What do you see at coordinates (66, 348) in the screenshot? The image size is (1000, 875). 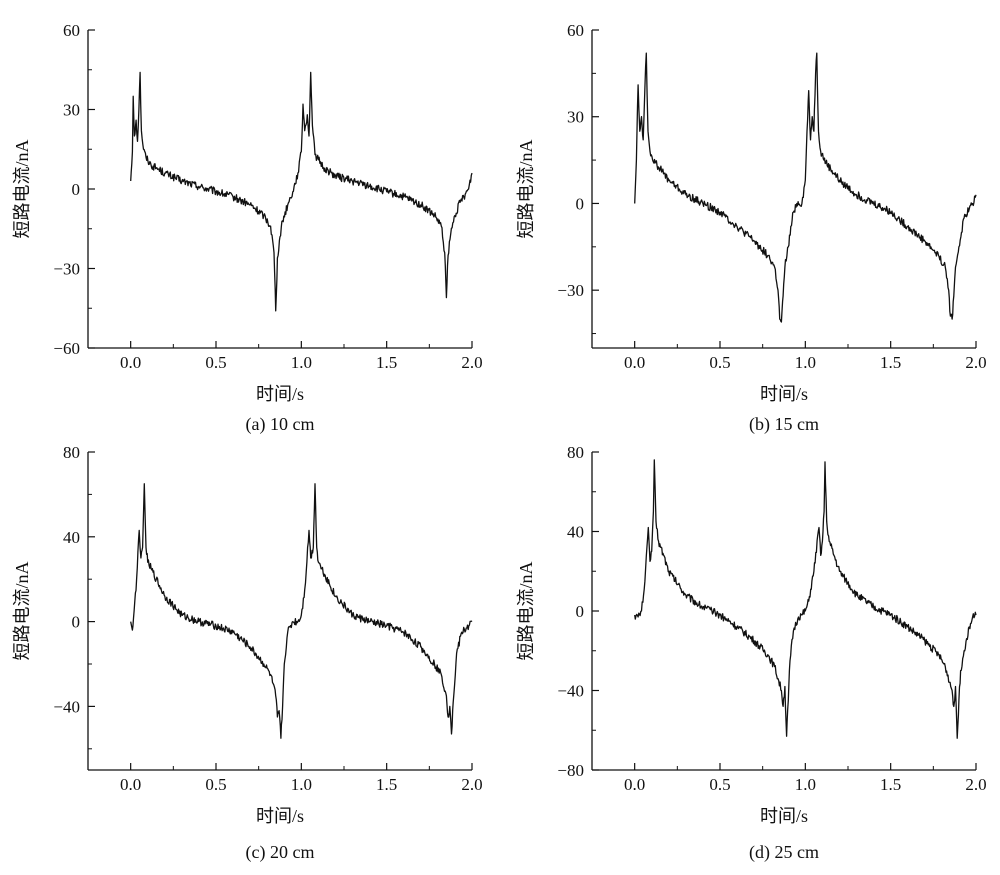 I see `y-tick-label: −60` at bounding box center [66, 348].